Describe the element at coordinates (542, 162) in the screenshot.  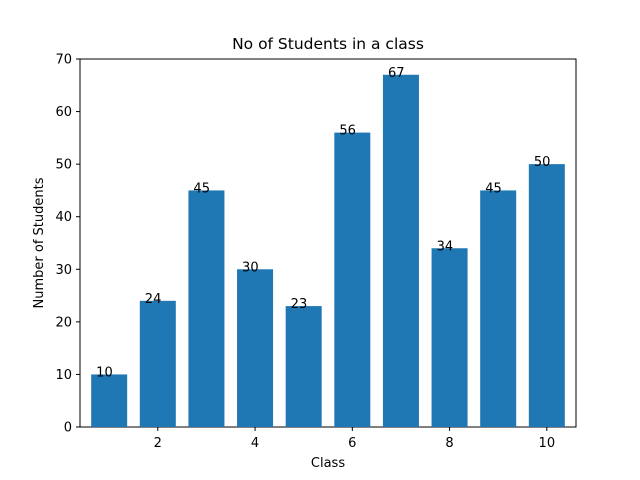
I see `data-label: 50` at that location.